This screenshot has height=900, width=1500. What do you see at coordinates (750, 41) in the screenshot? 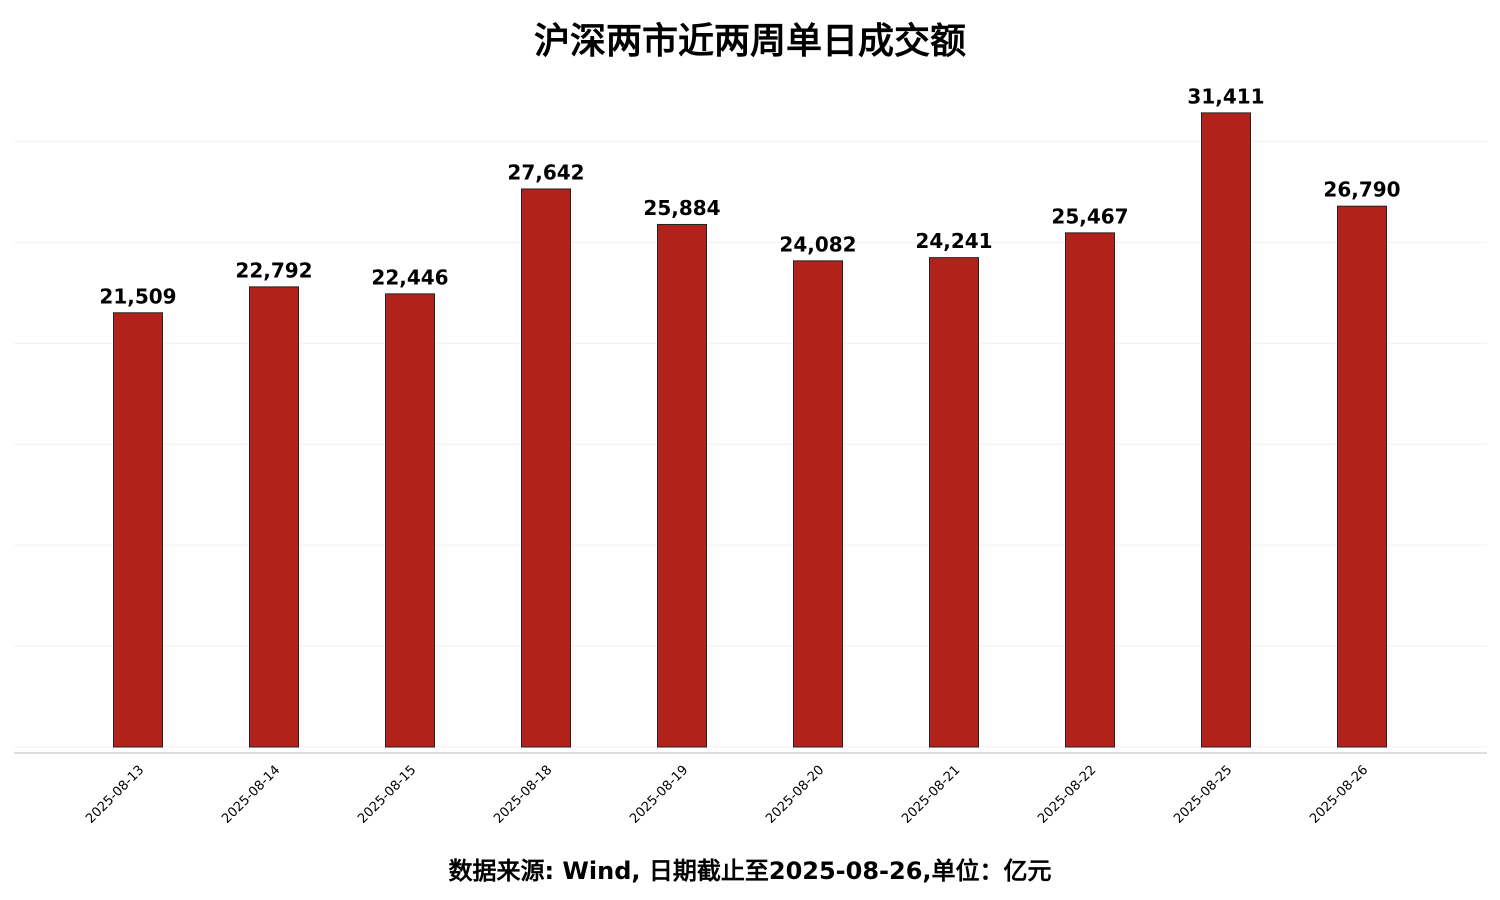
I see `chart-title: 沪深两市近两周单日成交额` at bounding box center [750, 41].